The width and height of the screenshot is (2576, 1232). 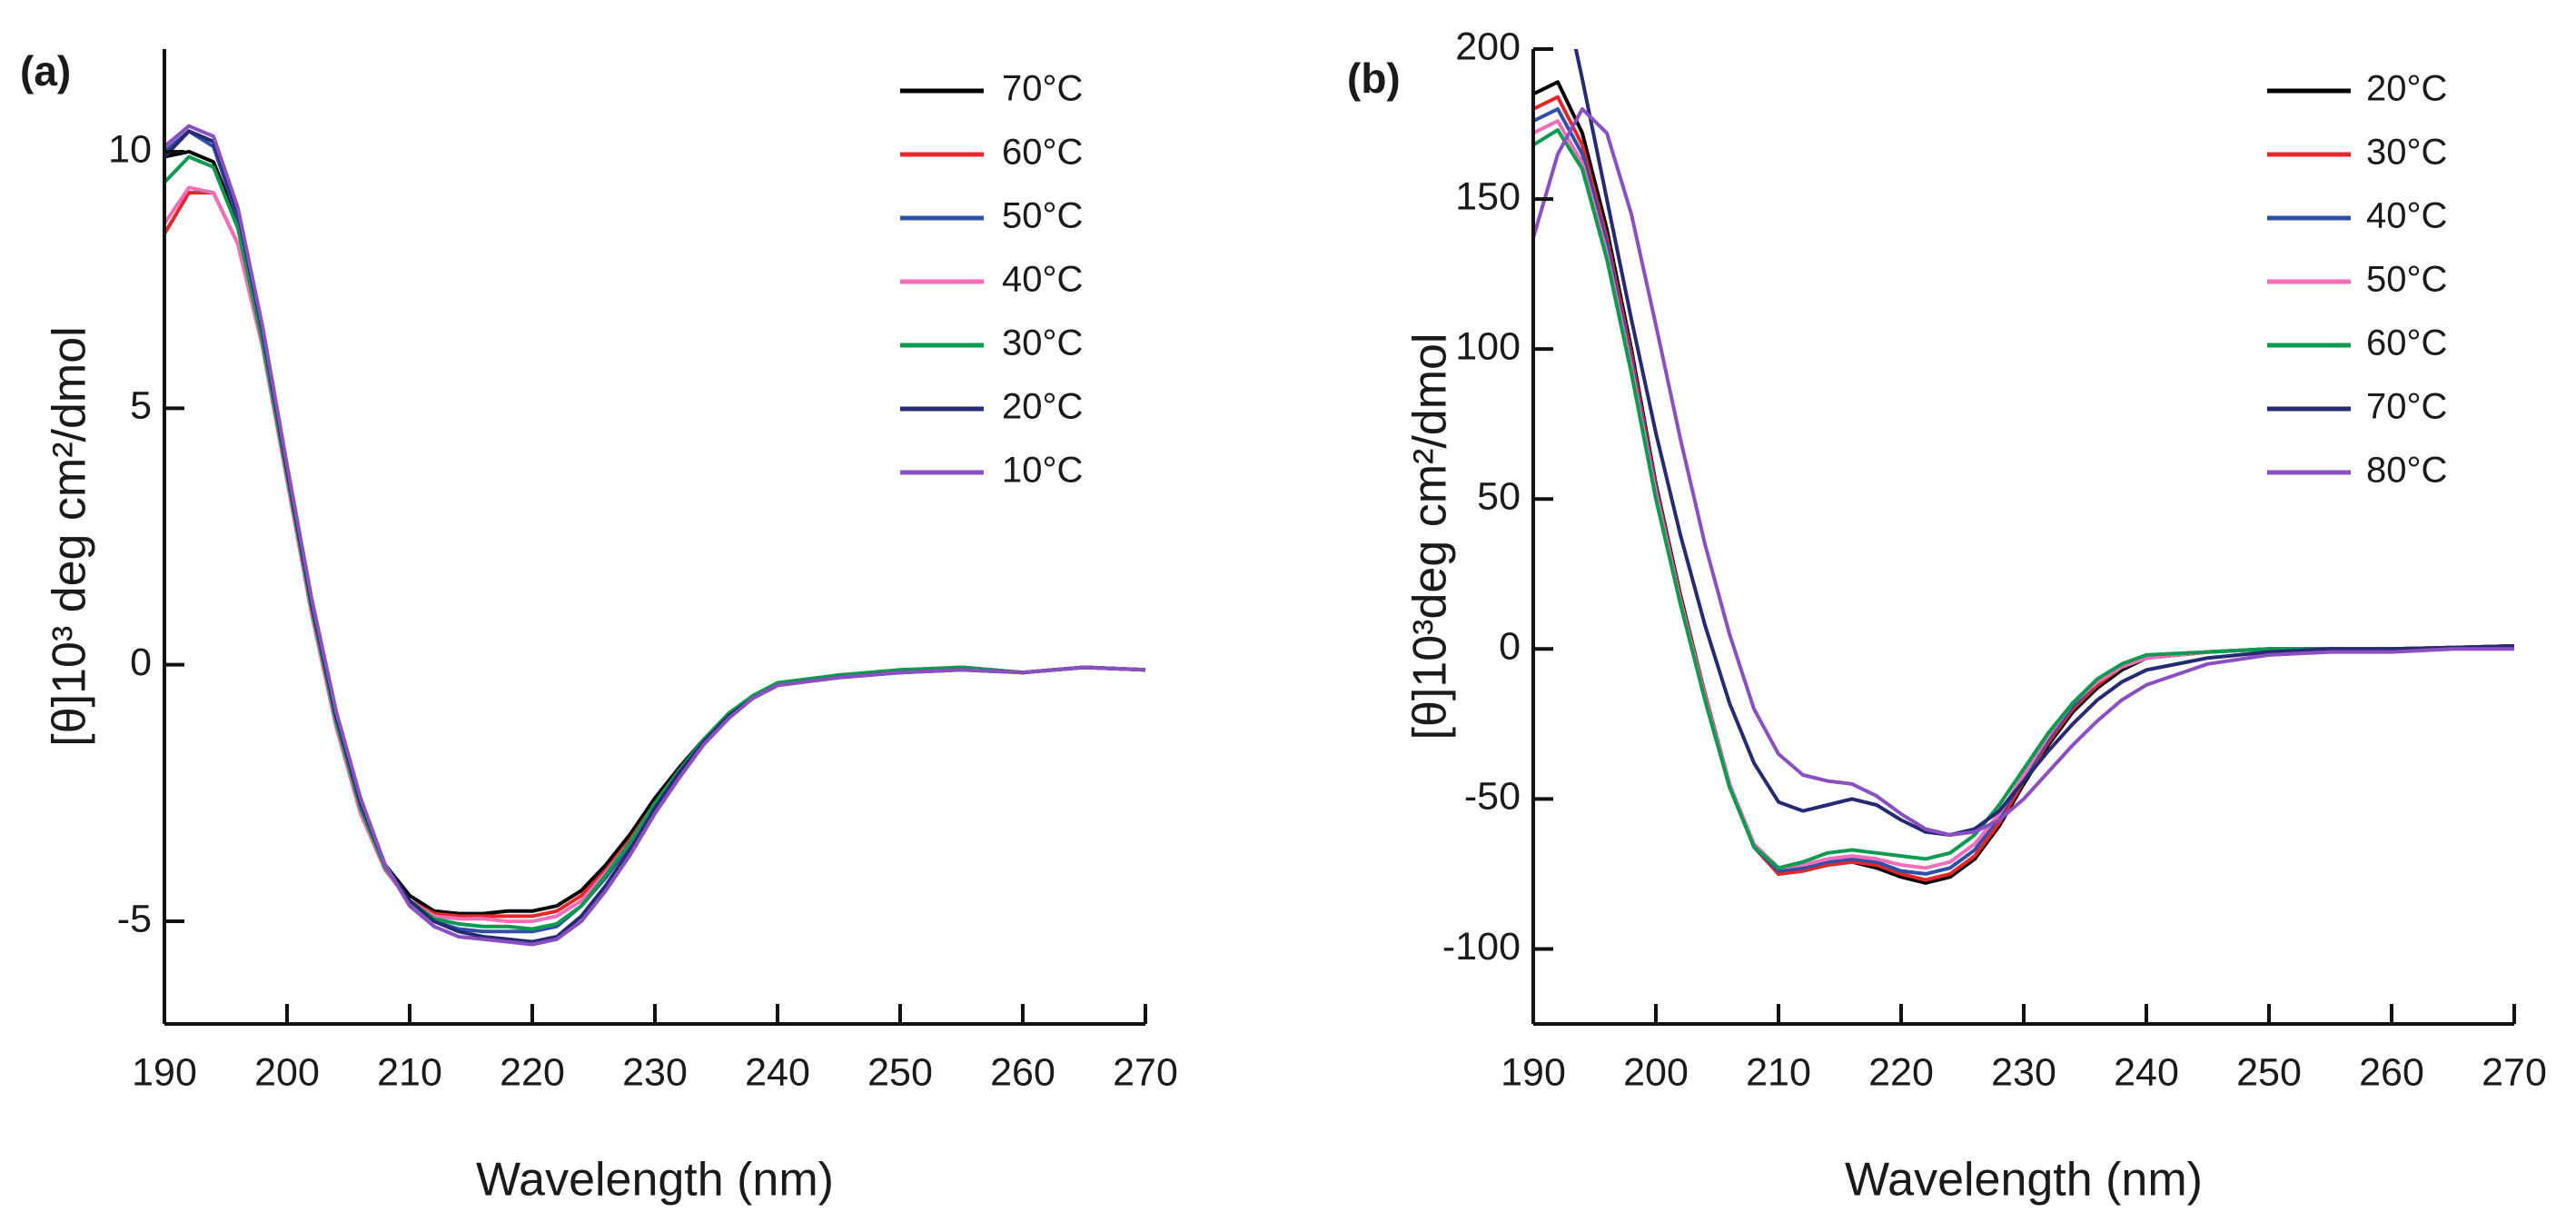 What do you see at coordinates (130, 149) in the screenshot?
I see `y-tick-label: 10` at bounding box center [130, 149].